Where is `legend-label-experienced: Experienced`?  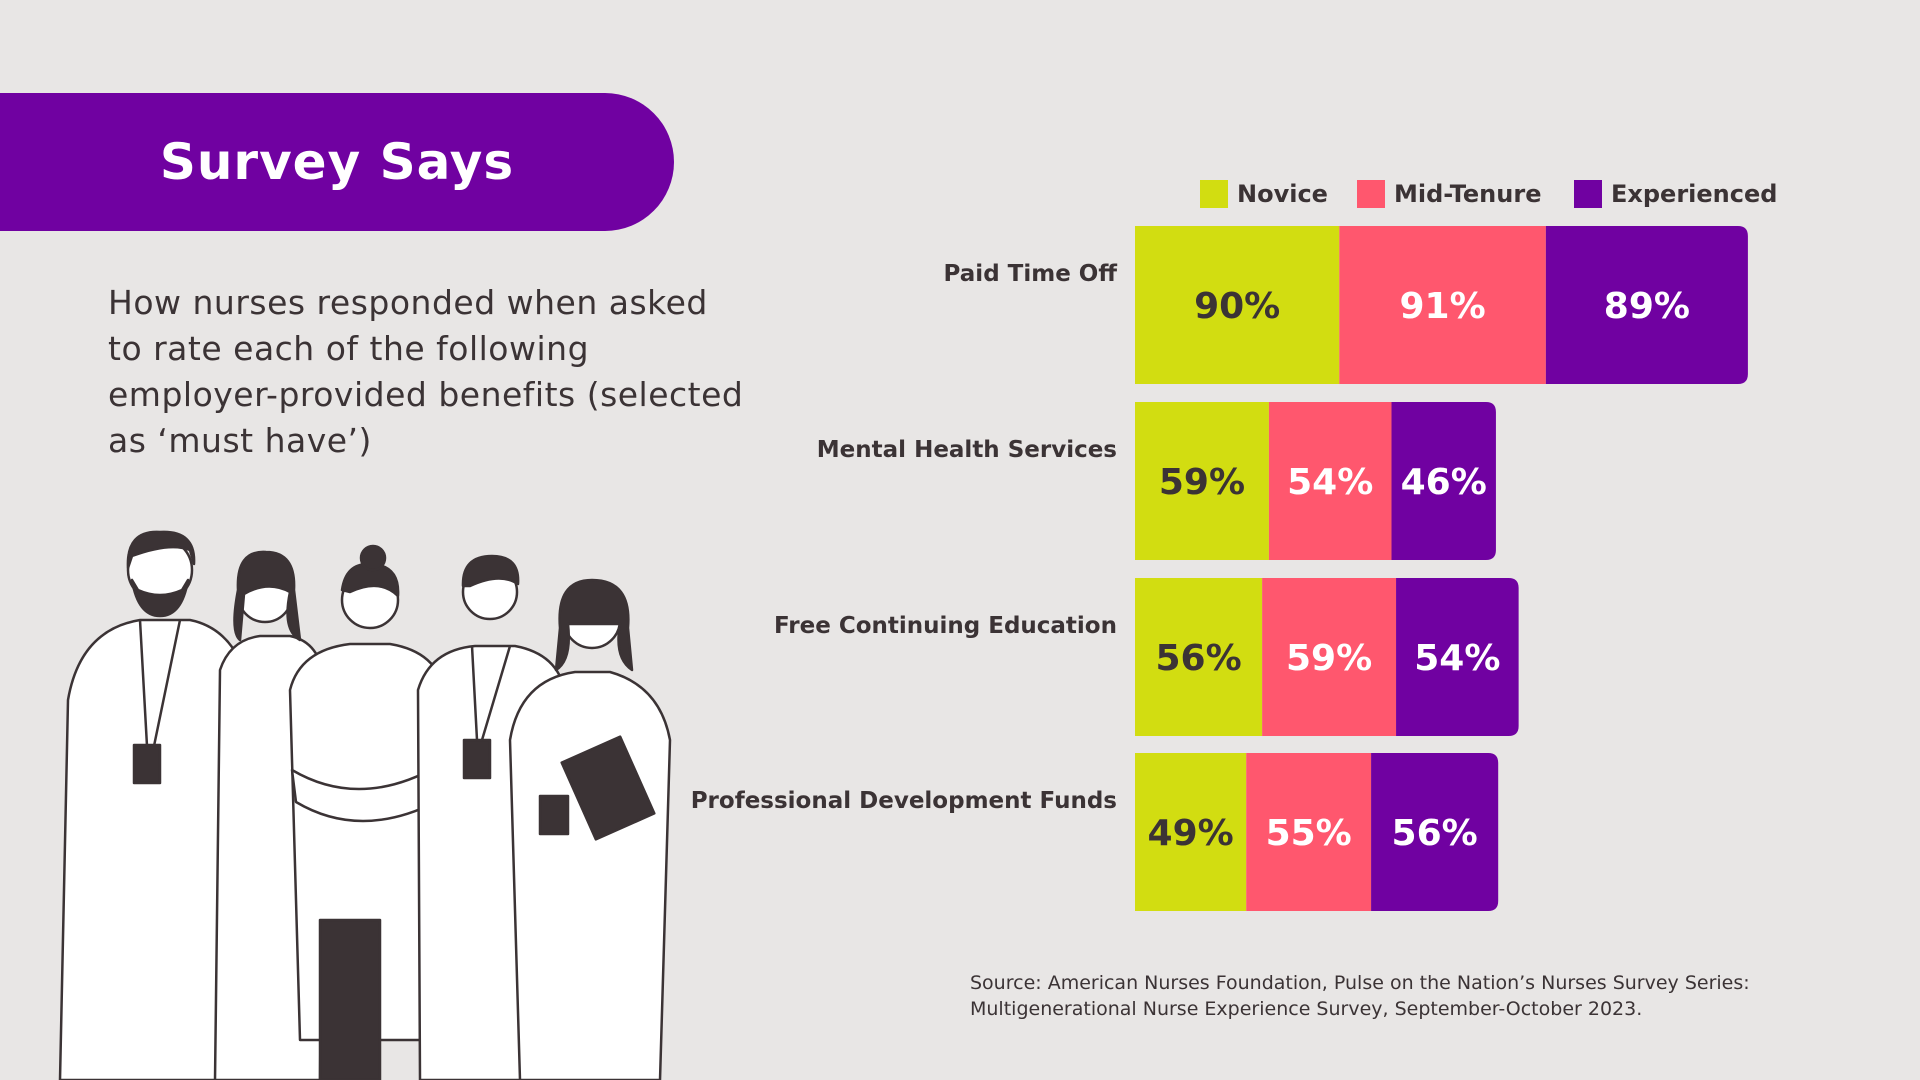
legend-label-experienced: Experienced is located at coordinates (1694, 194).